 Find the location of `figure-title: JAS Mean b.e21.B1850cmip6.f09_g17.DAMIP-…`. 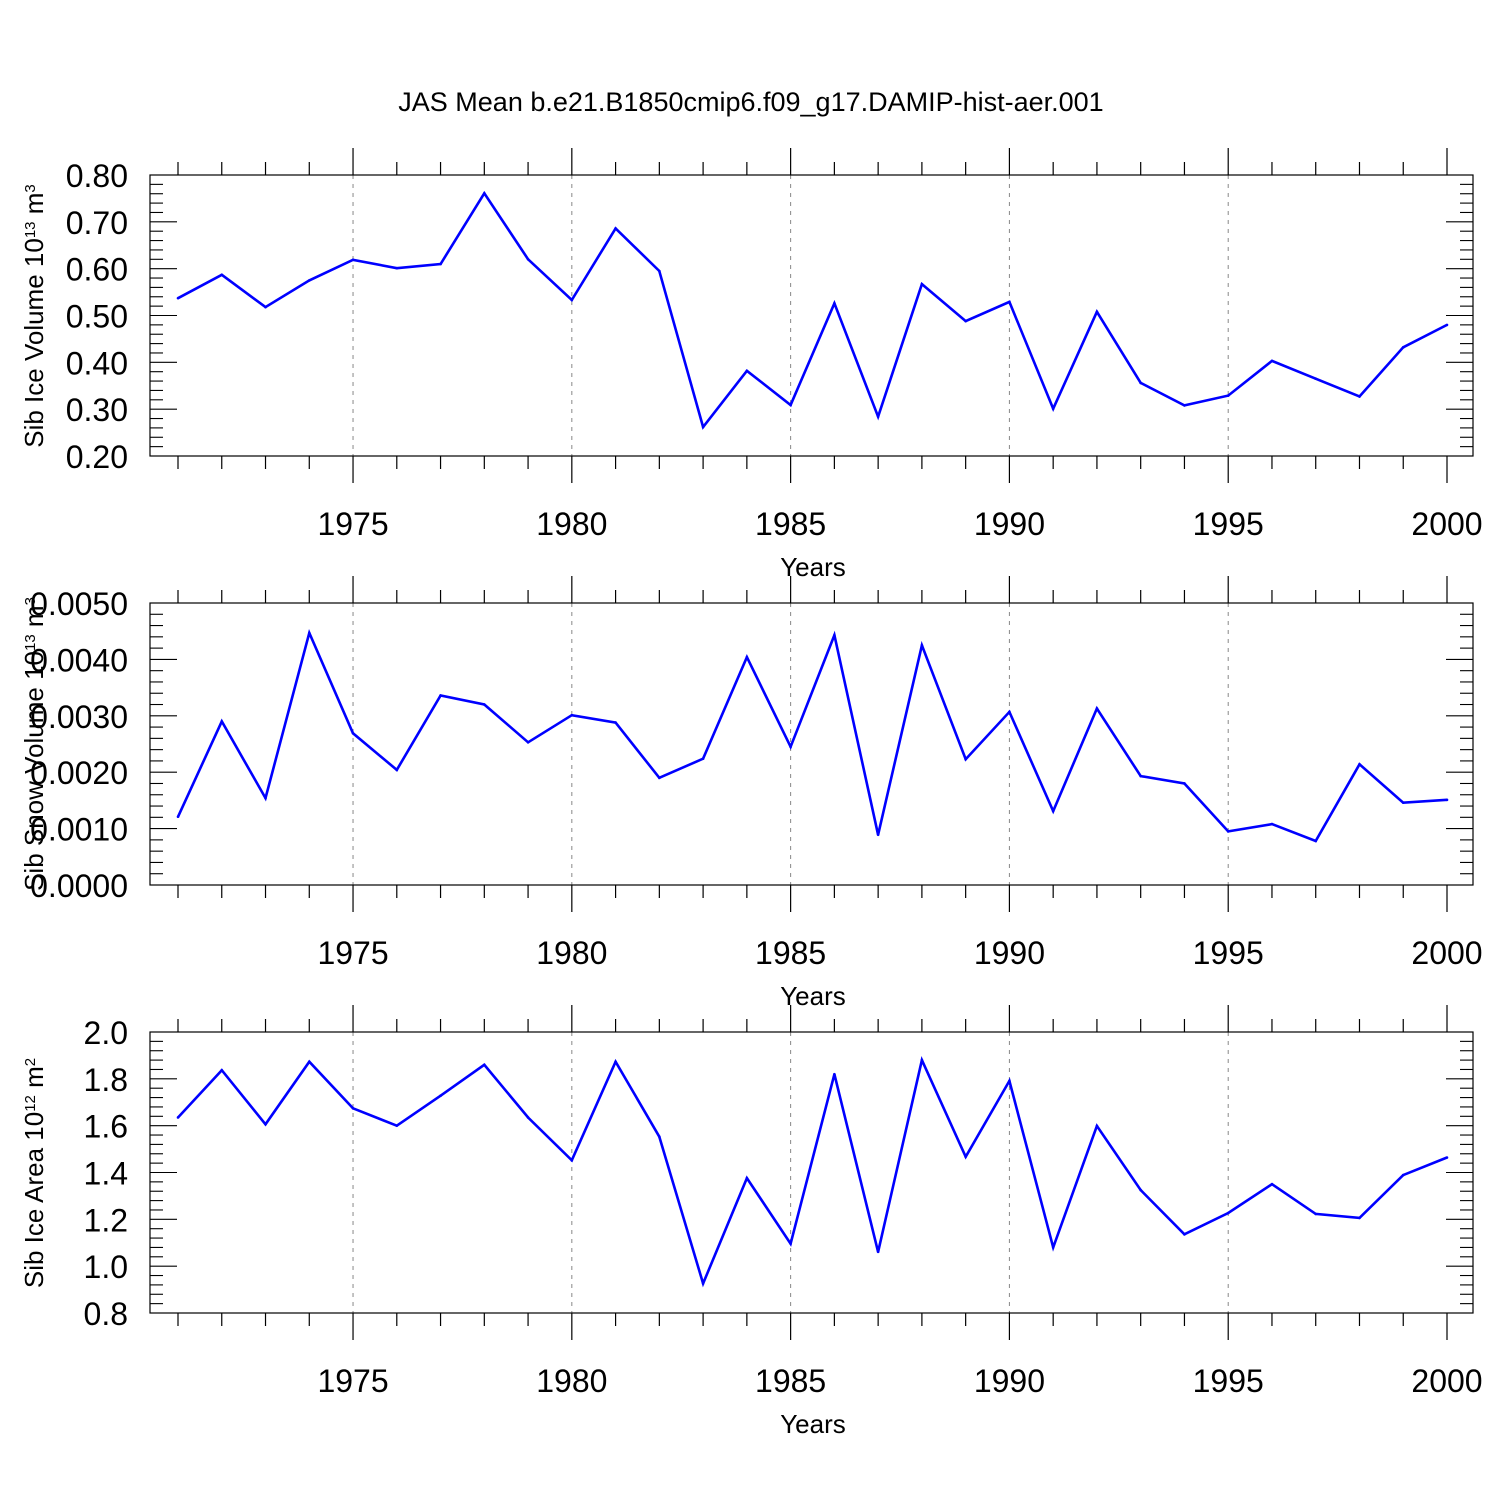

figure-title: JAS Mean b.e21.B1850cmip6.f09_g17.DAMIP-… is located at coordinates (750, 102).